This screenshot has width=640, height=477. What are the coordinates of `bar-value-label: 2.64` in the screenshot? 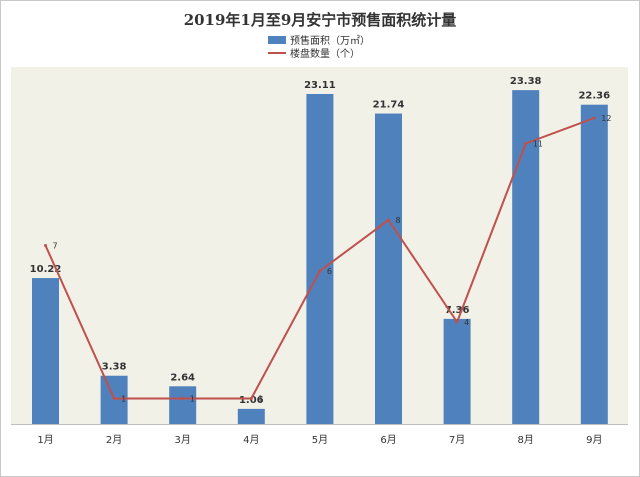 It's located at (182, 377).